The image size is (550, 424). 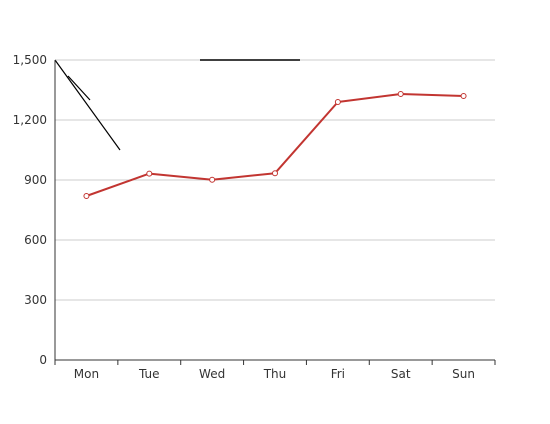 I want to click on x-tick-label: Tue, so click(x=149, y=374).